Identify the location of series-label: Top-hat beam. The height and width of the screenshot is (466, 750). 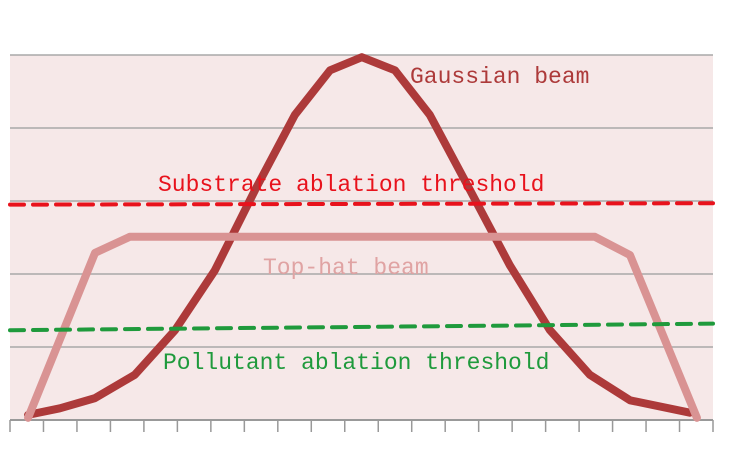
(346, 268).